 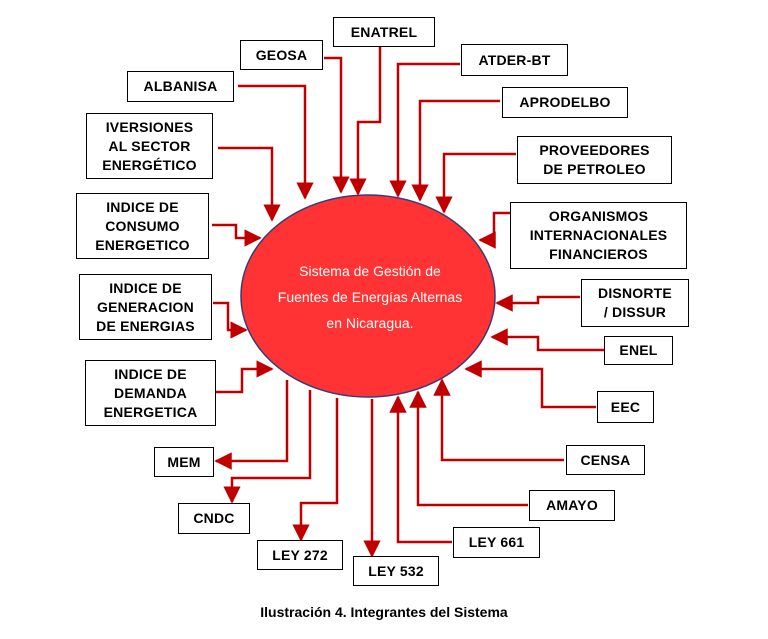 I want to click on connector-eec, so click(x=530, y=384).